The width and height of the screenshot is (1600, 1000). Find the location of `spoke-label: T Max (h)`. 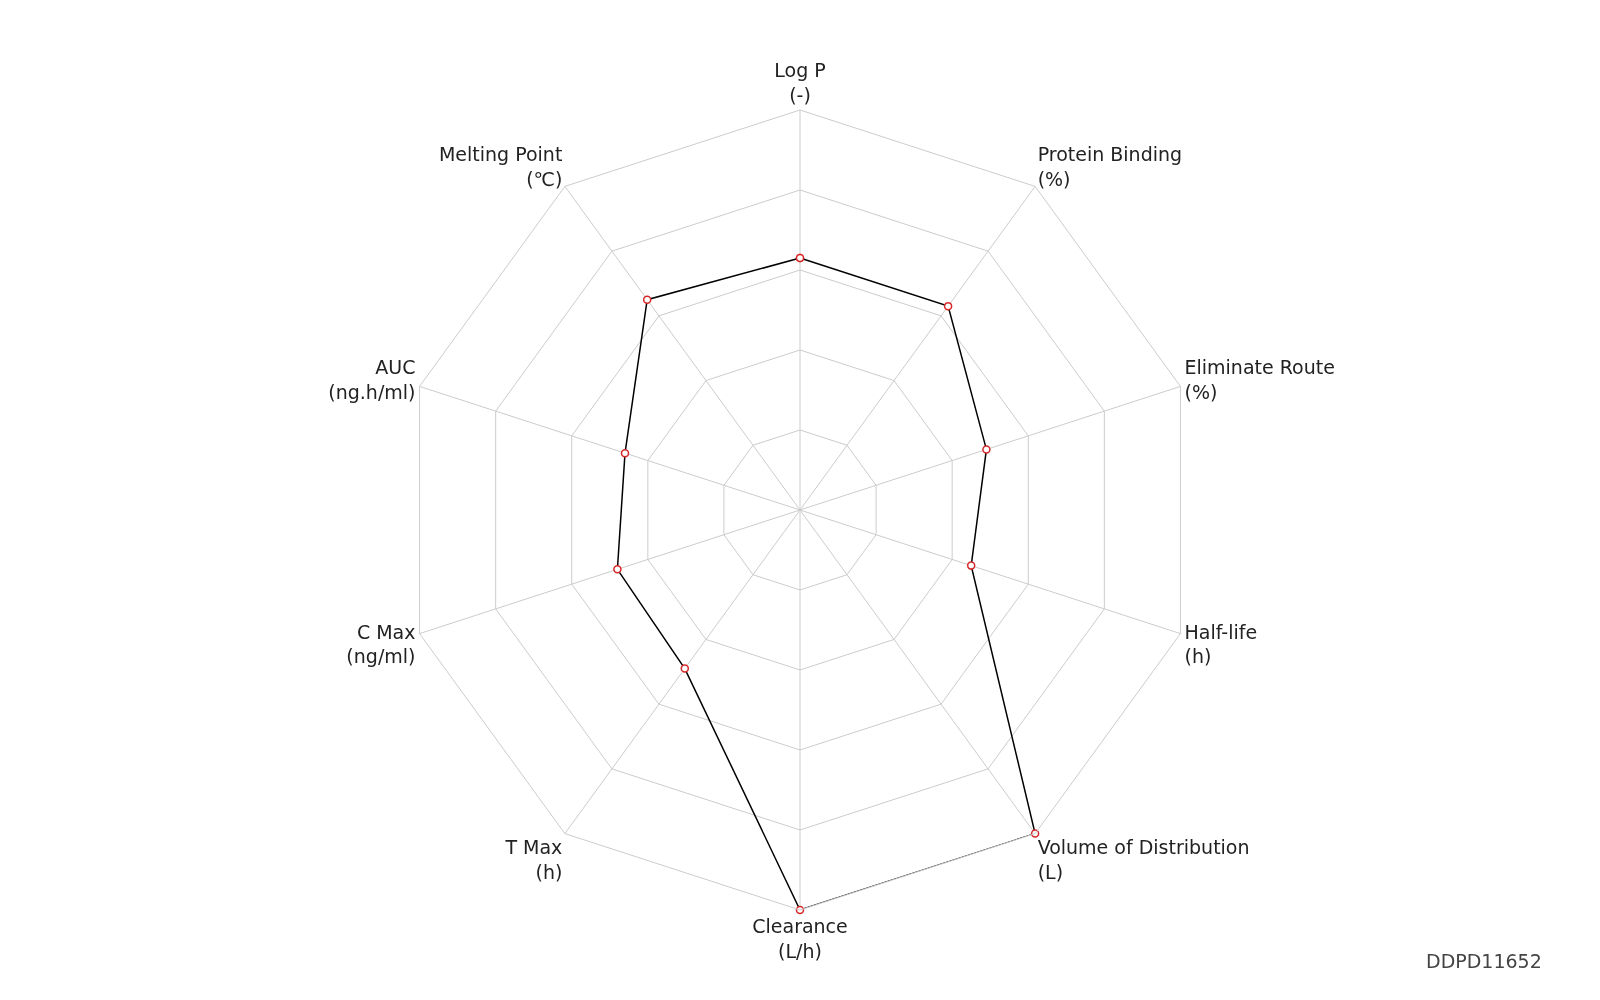

spoke-label: T Max (h) is located at coordinates (533, 859).